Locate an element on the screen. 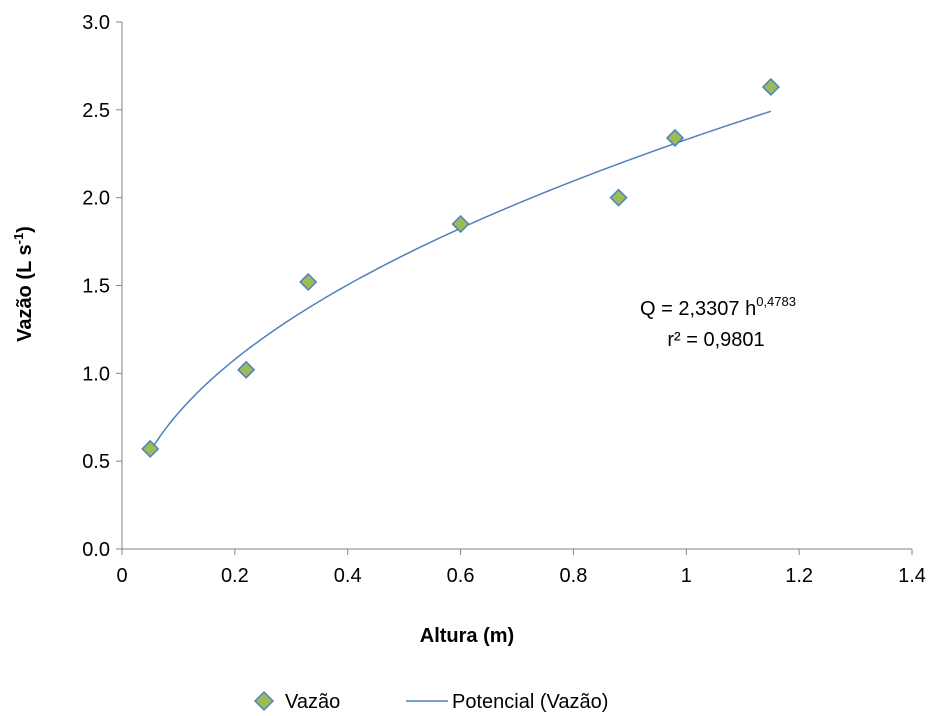 The width and height of the screenshot is (938, 716). y-tick-label: 0.5 is located at coordinates (96, 462).